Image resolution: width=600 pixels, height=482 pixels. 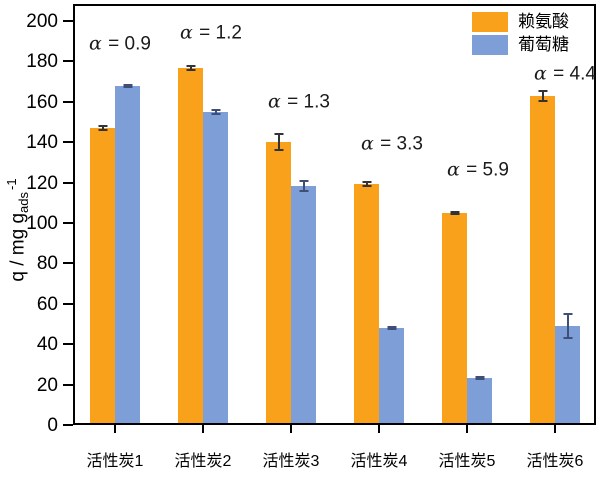 I want to click on y-tick-label: 140, so click(x=42, y=143).